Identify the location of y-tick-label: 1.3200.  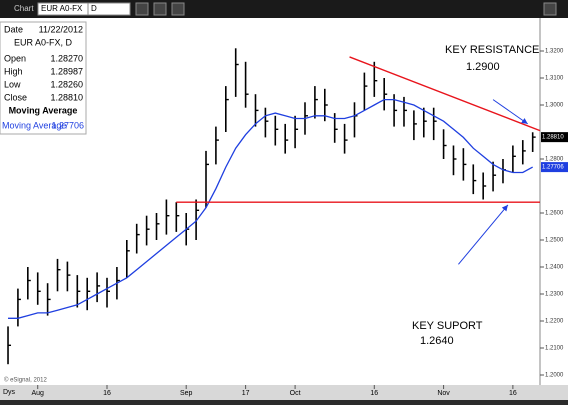
(554, 52).